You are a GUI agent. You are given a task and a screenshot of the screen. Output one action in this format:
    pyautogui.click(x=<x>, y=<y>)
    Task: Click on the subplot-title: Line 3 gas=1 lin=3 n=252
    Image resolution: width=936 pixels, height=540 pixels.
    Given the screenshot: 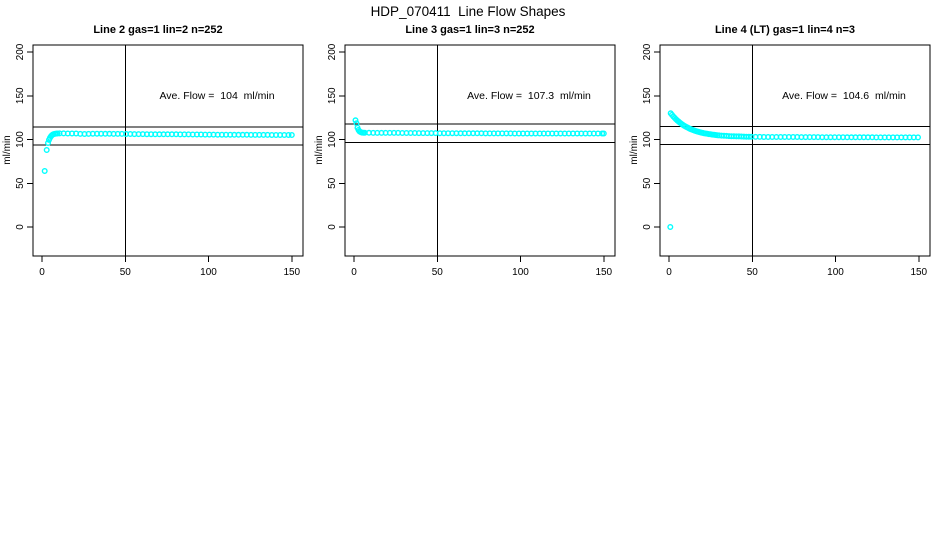 What is the action you would take?
    pyautogui.click(x=470, y=30)
    